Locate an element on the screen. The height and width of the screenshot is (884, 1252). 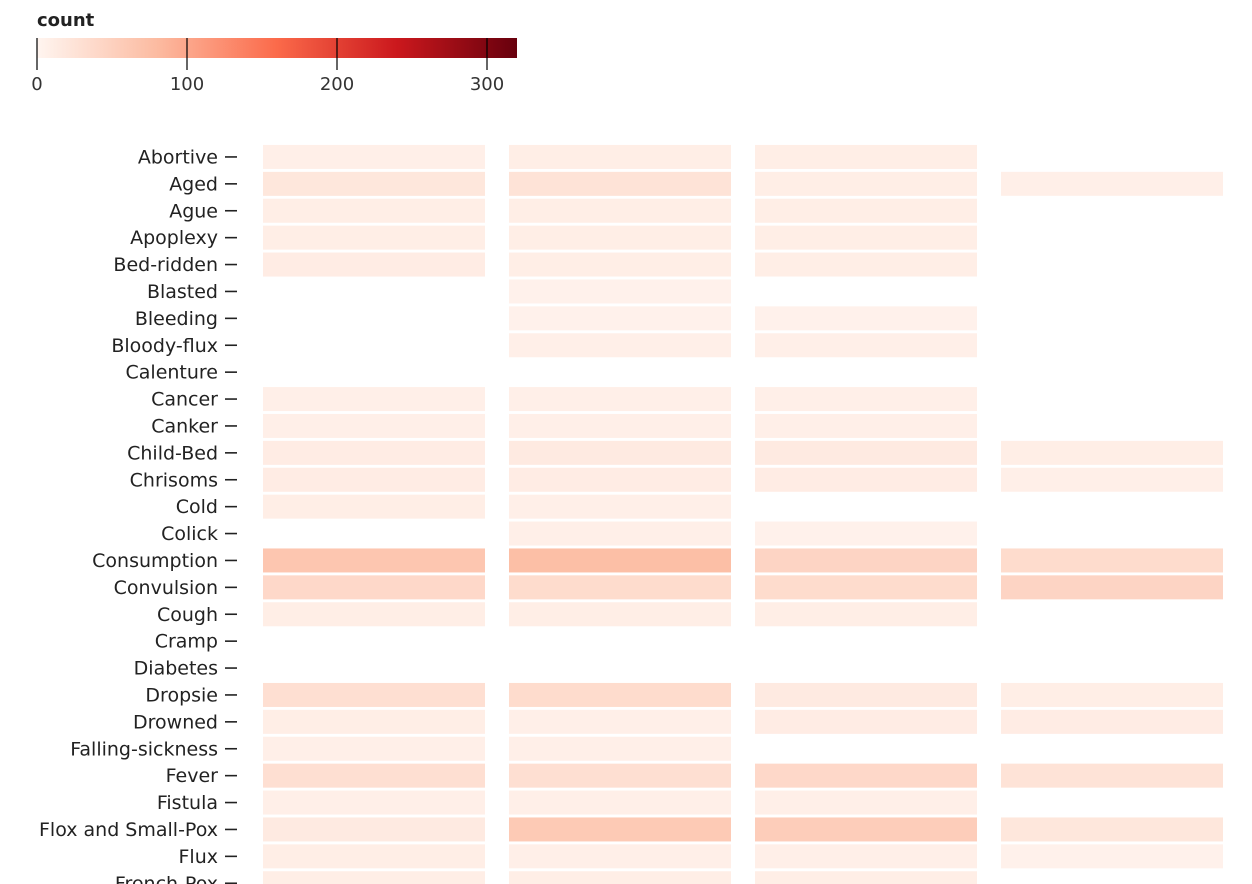
row-label: Flux is located at coordinates (199, 857).